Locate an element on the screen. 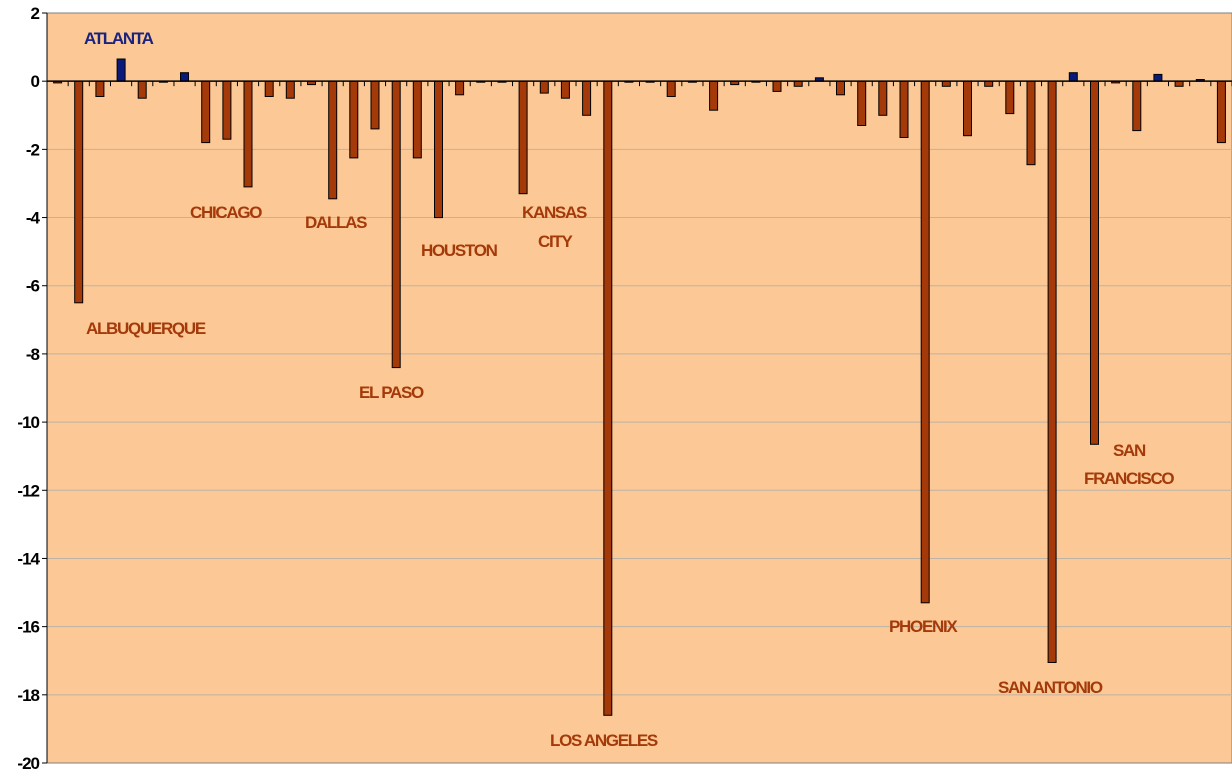  label-dallas: DALLAS is located at coordinates (336, 222).